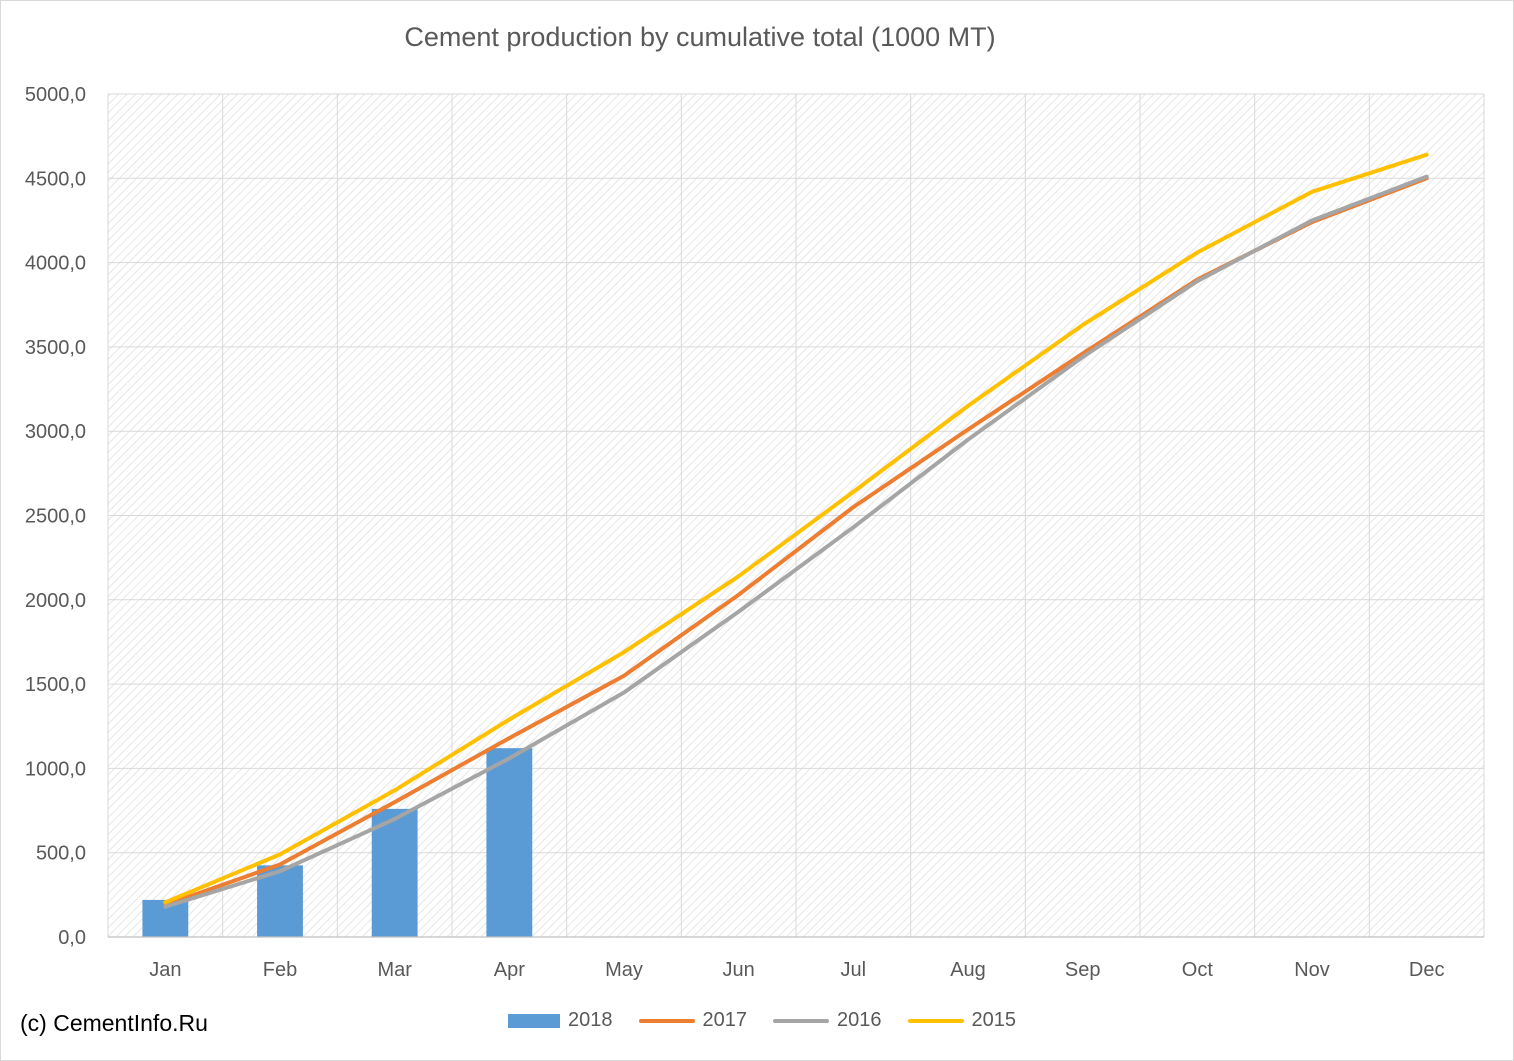 The width and height of the screenshot is (1514, 1061). What do you see at coordinates (757, 1020) in the screenshot?
I see `legend: 2018 2017 2016 2015` at bounding box center [757, 1020].